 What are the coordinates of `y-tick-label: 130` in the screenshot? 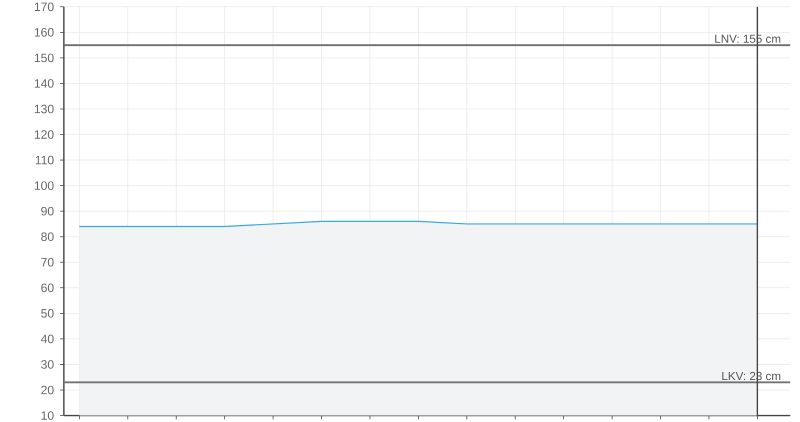 It's located at (44, 109).